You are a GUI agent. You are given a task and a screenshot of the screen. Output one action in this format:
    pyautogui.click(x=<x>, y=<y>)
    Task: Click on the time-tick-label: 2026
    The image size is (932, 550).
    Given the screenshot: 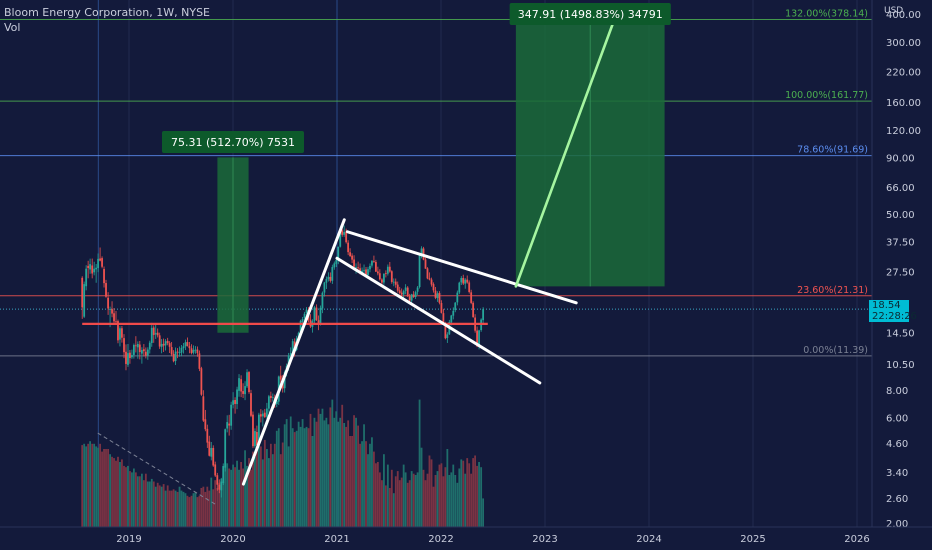 What is the action you would take?
    pyautogui.click(x=856, y=539)
    